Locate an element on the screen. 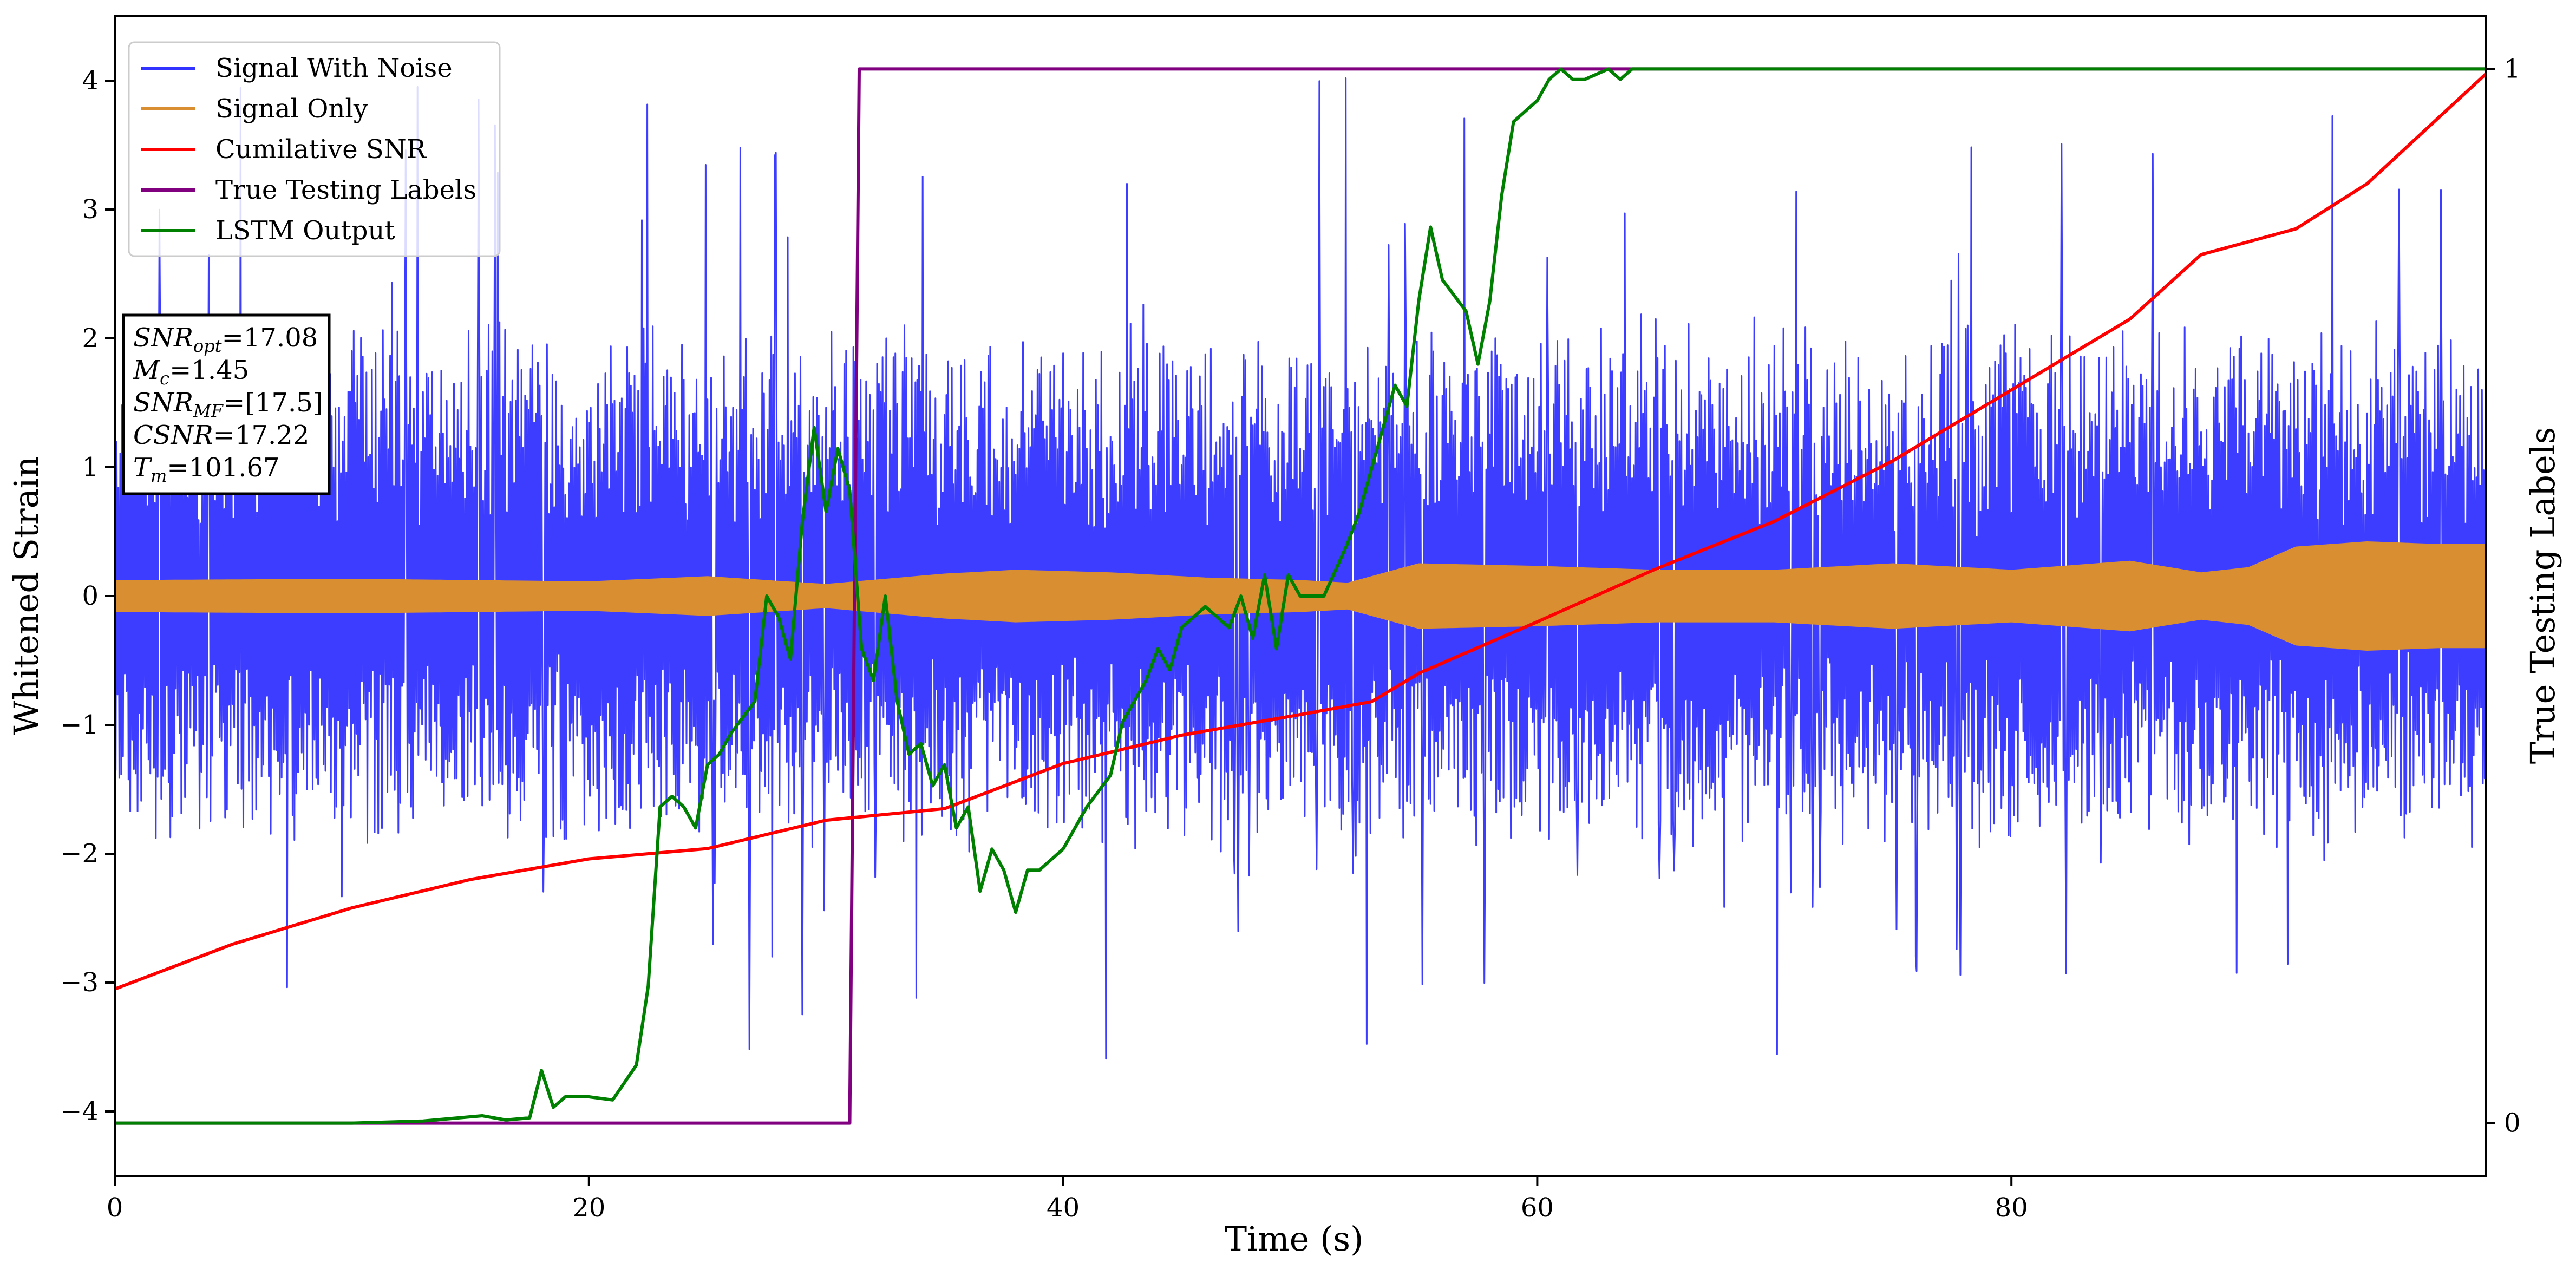  y-axis-label-left: Whitened Strain is located at coordinates (26, 595).